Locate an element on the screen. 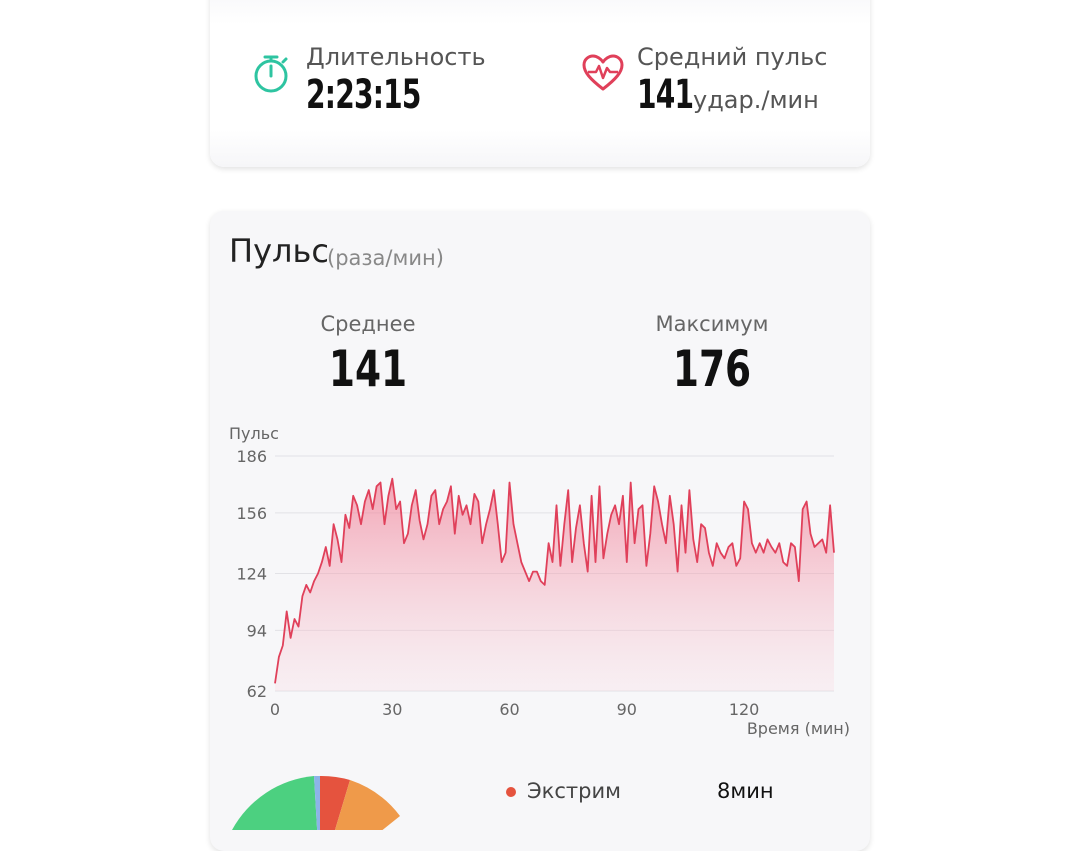 The width and height of the screenshot is (1080, 851). x-axis-label: Время (мин) is located at coordinates (798, 728).